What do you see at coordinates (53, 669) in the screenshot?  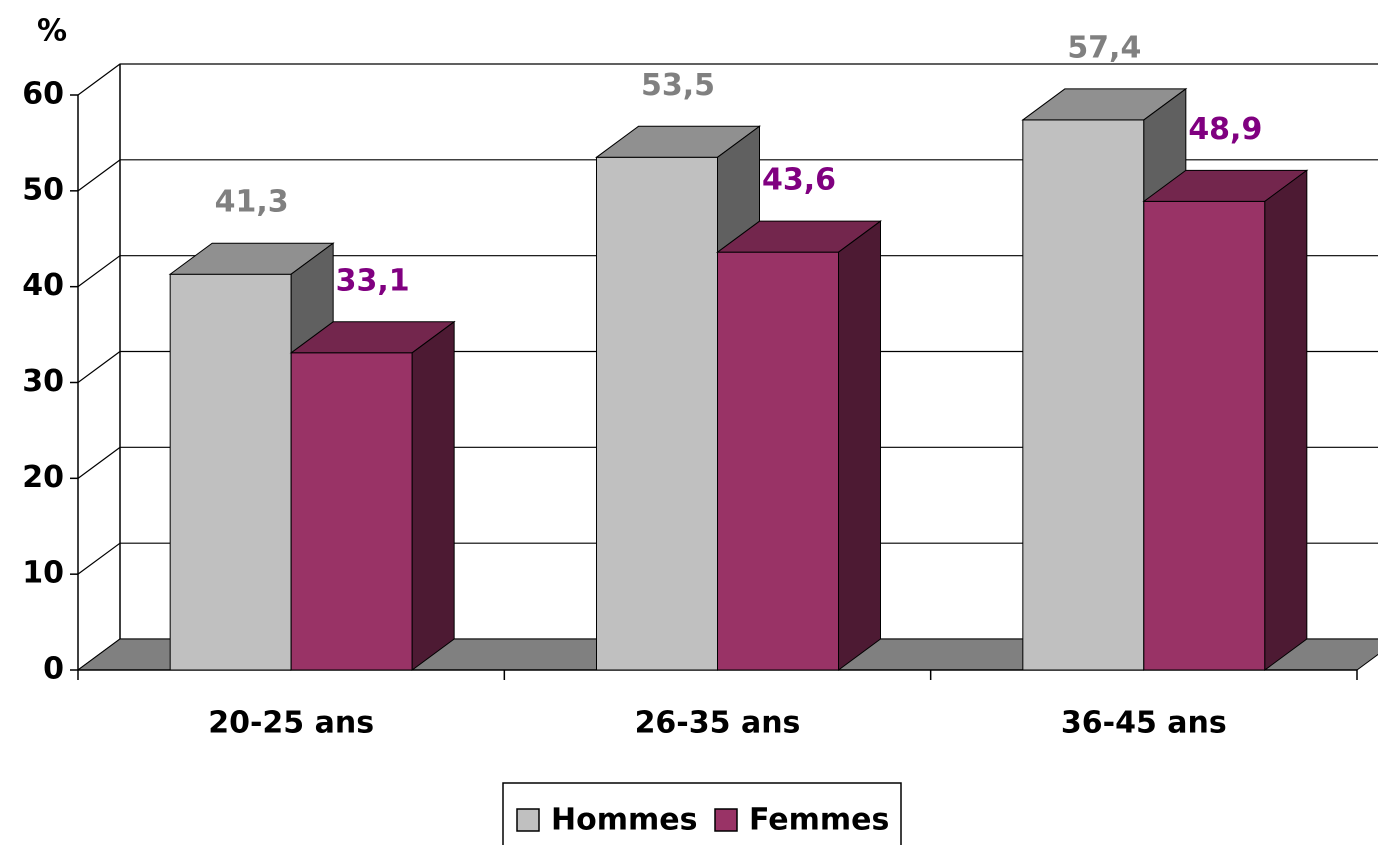 I see `y-tick-label: 0` at bounding box center [53, 669].